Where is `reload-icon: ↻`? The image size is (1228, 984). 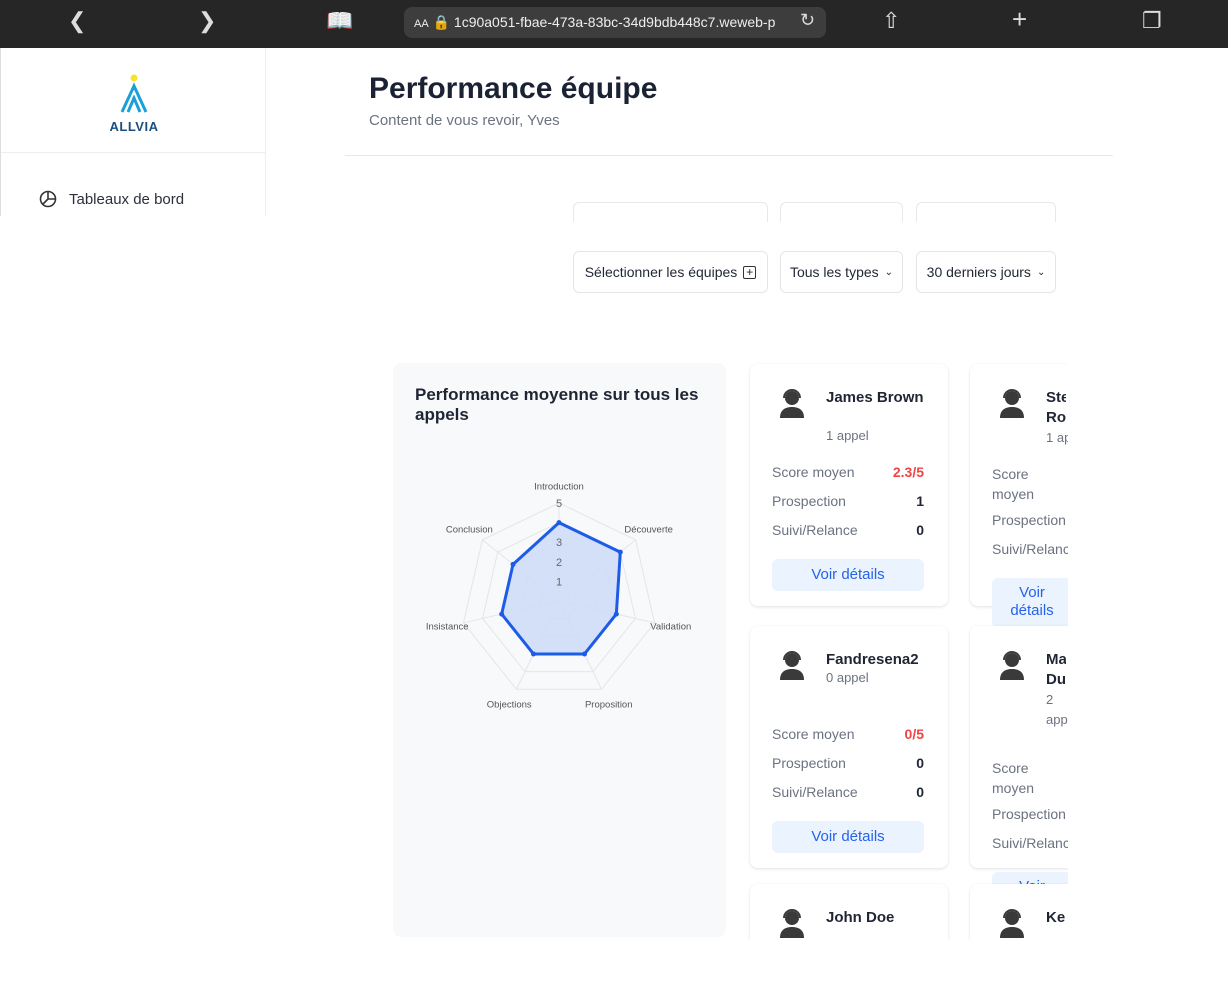
reload-icon: ↻ is located at coordinates (808, 20).